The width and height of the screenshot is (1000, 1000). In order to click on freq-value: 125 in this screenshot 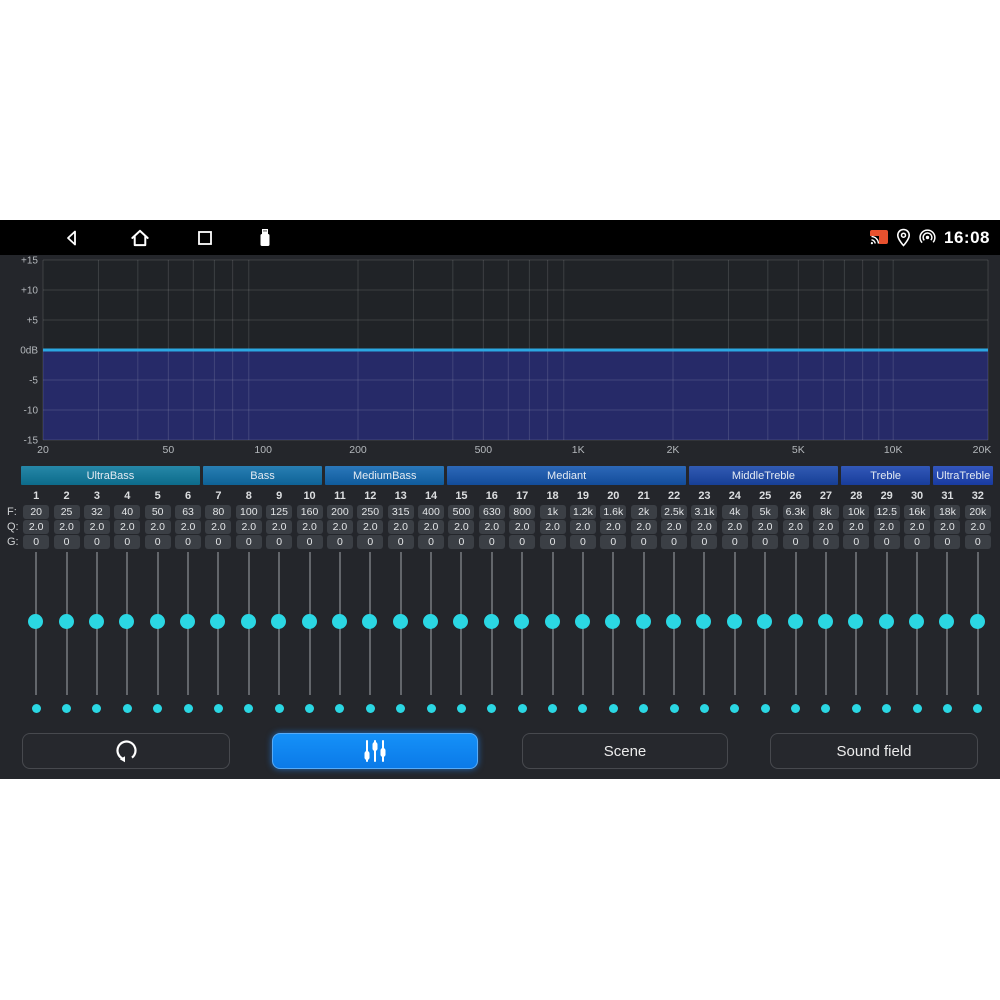, I will do `click(279, 512)`.